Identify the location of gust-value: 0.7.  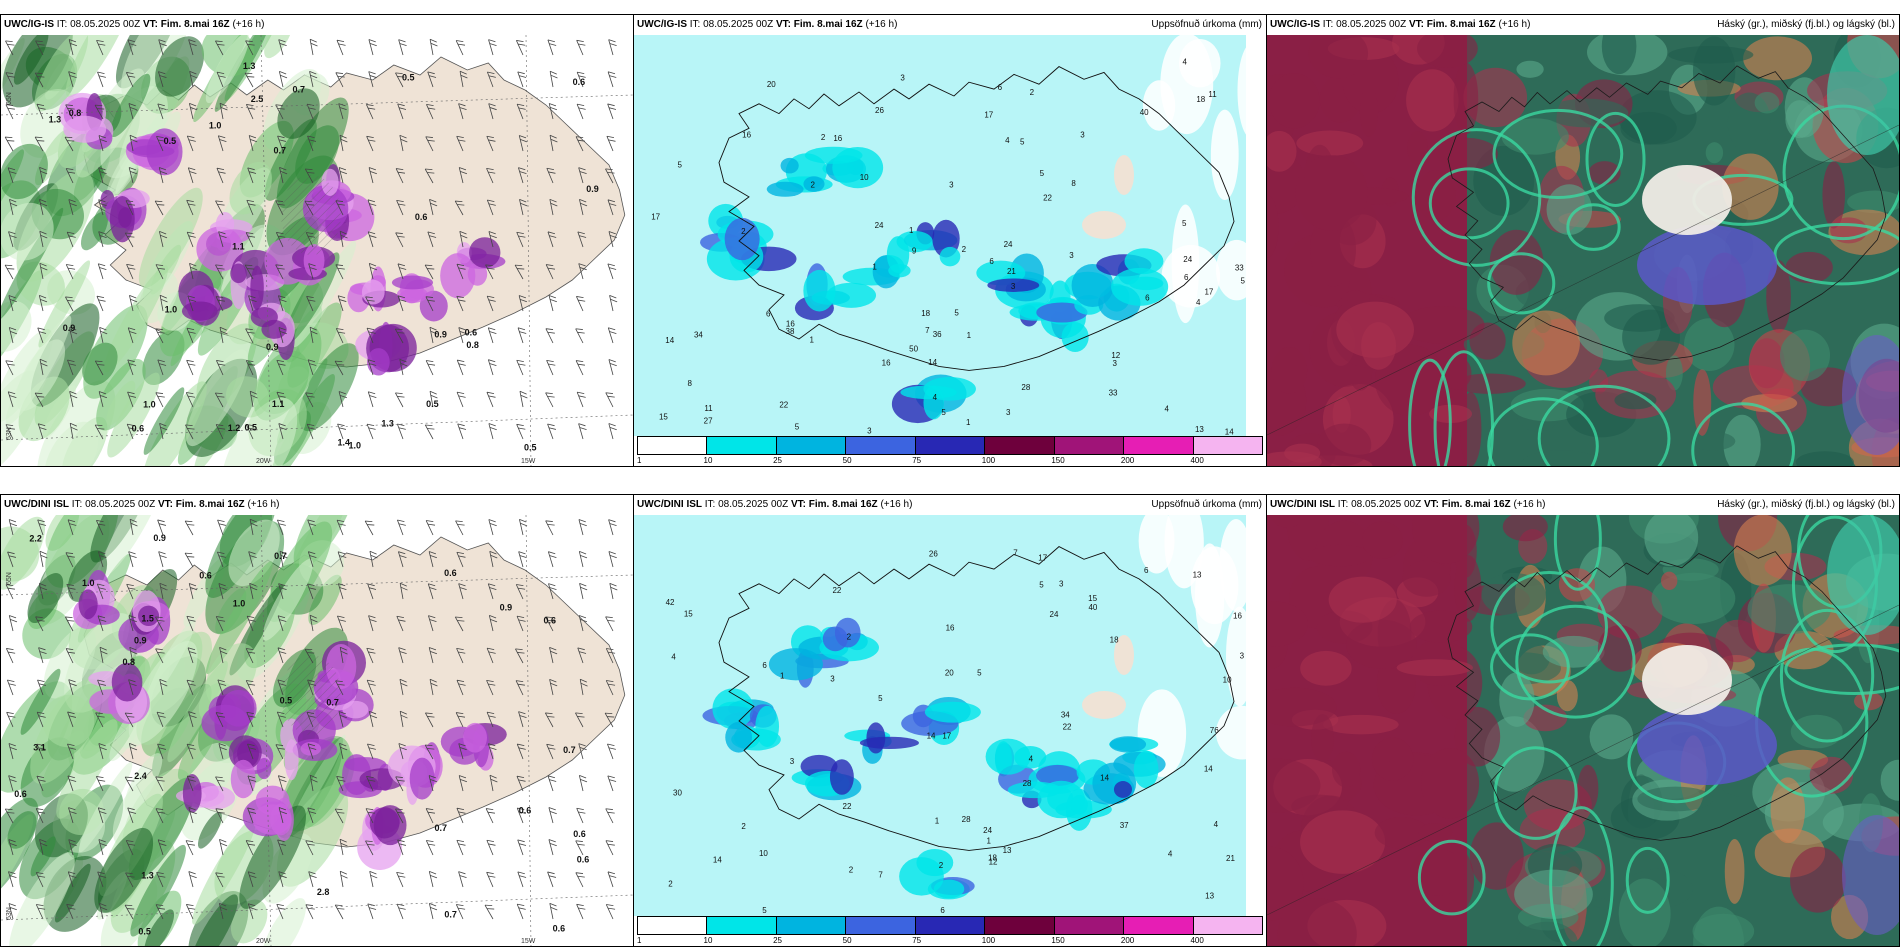
(440, 828).